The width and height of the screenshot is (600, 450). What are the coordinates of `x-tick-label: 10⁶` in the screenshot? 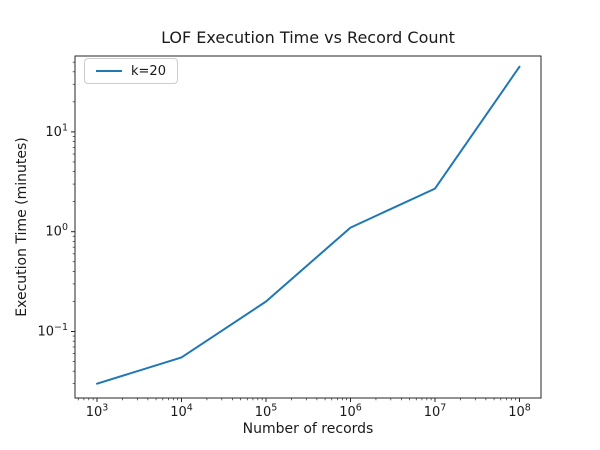 It's located at (350, 412).